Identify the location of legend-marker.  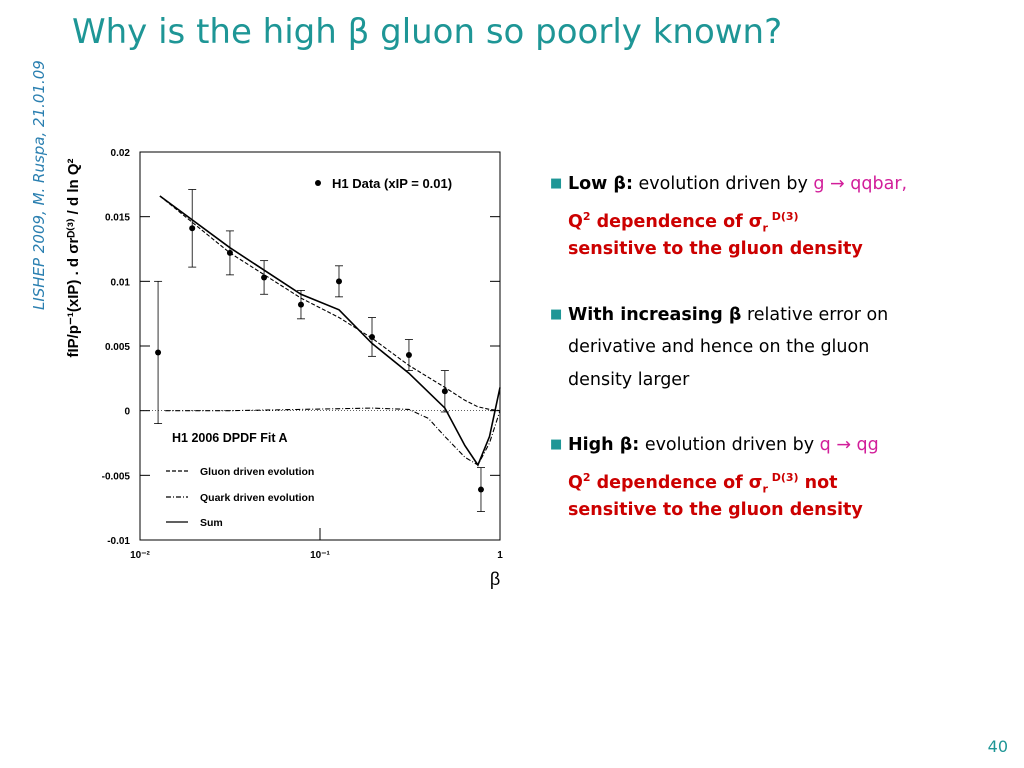
(318, 183).